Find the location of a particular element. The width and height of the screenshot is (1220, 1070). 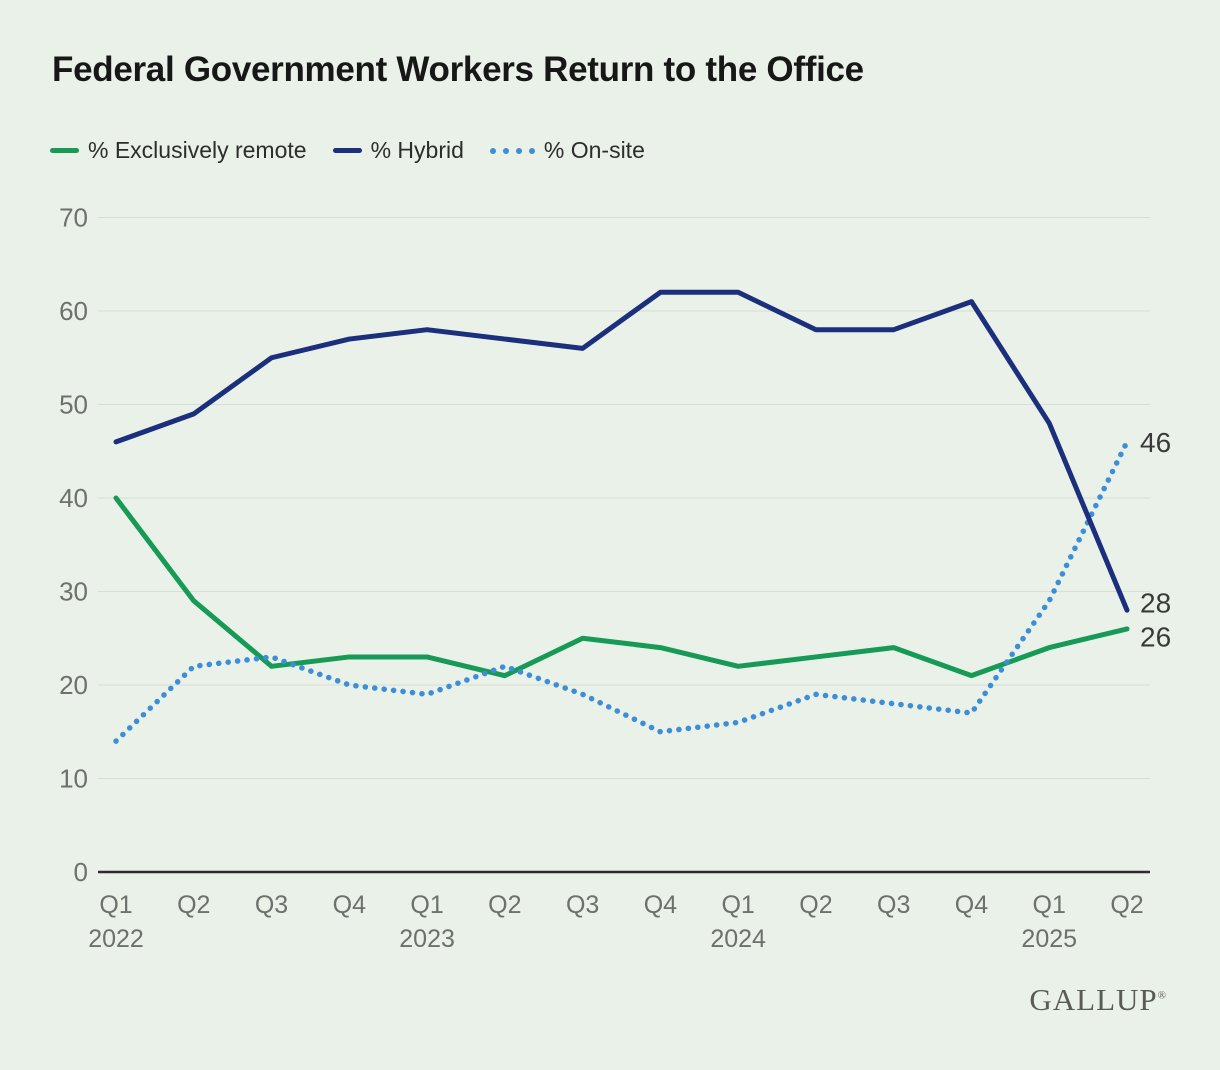

svg-text: 46 is located at coordinates (1155, 442).